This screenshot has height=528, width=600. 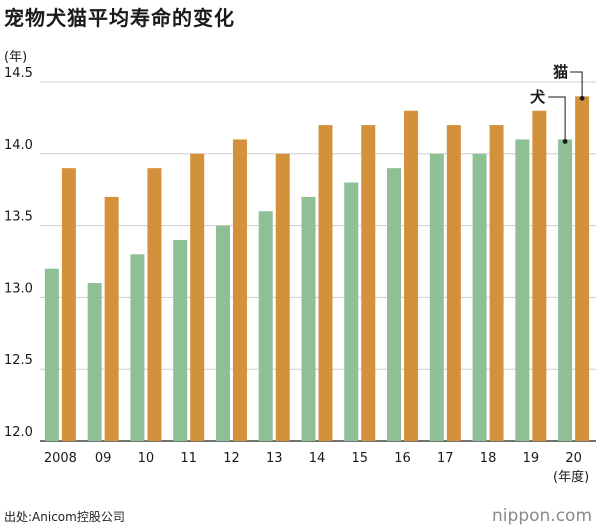 I want to click on dog-callout-label: 犬, so click(x=538, y=97).